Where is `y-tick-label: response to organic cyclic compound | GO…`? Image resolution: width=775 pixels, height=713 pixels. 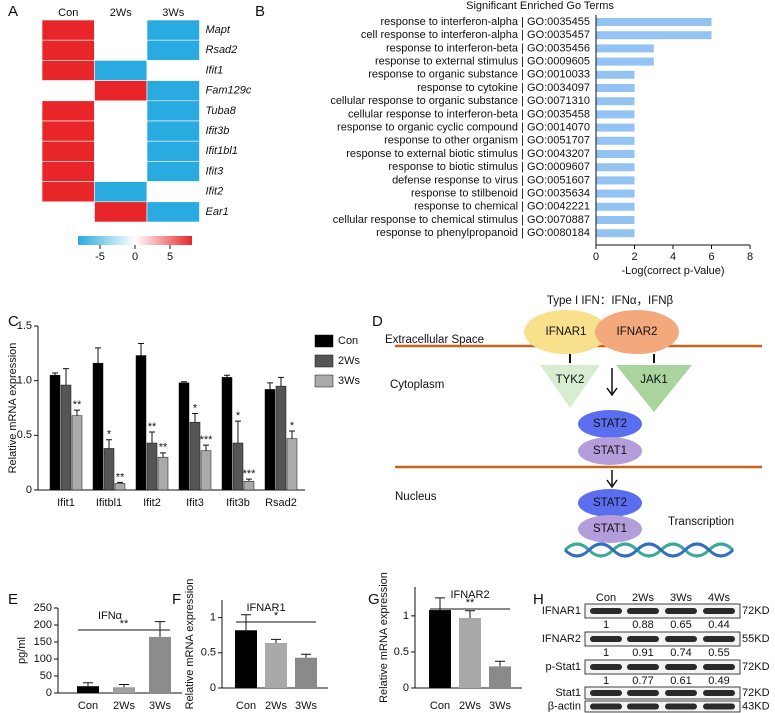 y-tick-label: response to organic cyclic compound | GO… is located at coordinates (463, 128).